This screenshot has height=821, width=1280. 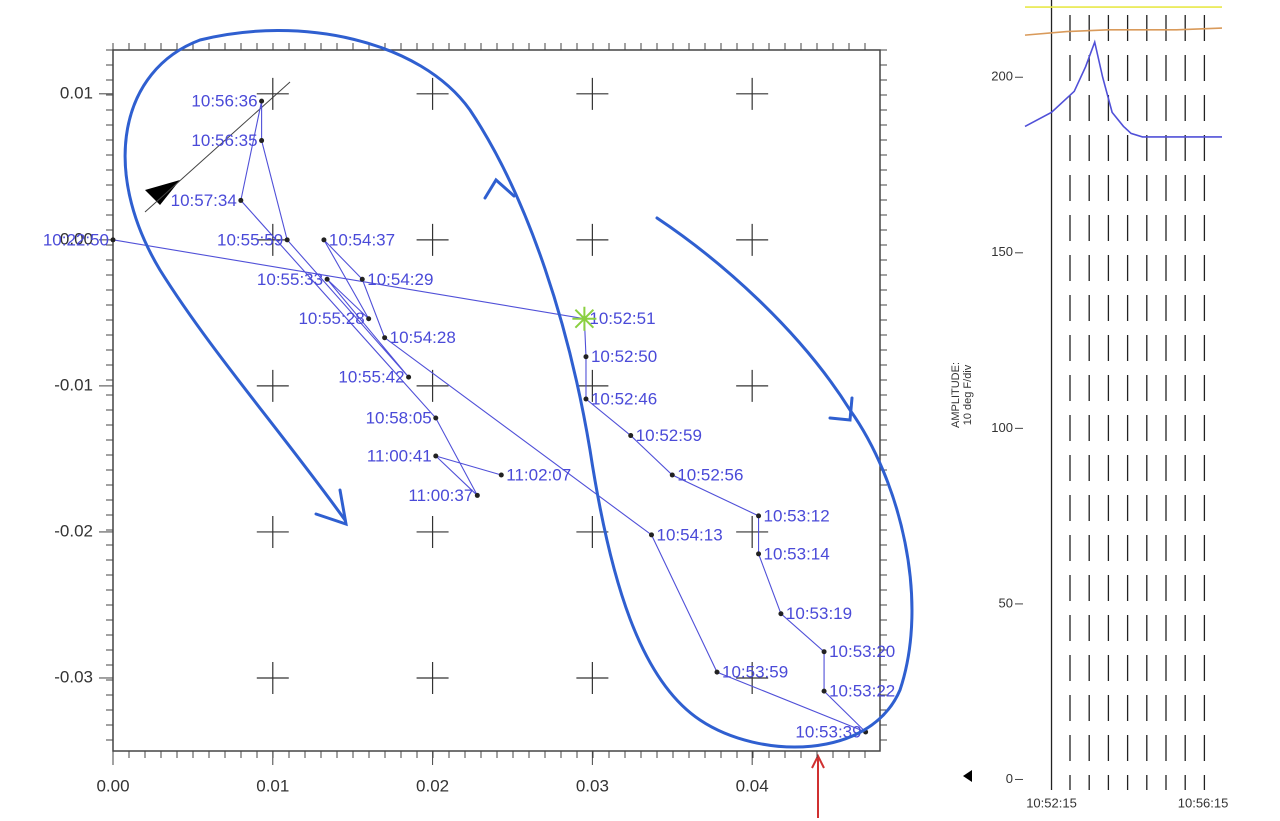 I want to click on y-tick-label: 100, so click(x=1002, y=427).